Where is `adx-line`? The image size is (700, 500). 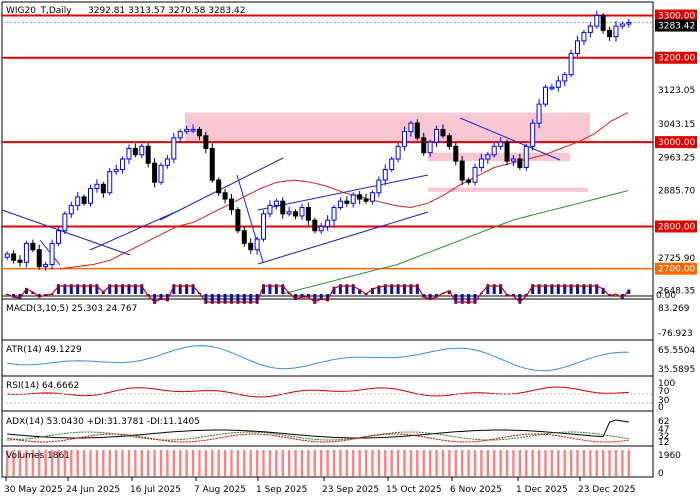 adx-line is located at coordinates (318, 429).